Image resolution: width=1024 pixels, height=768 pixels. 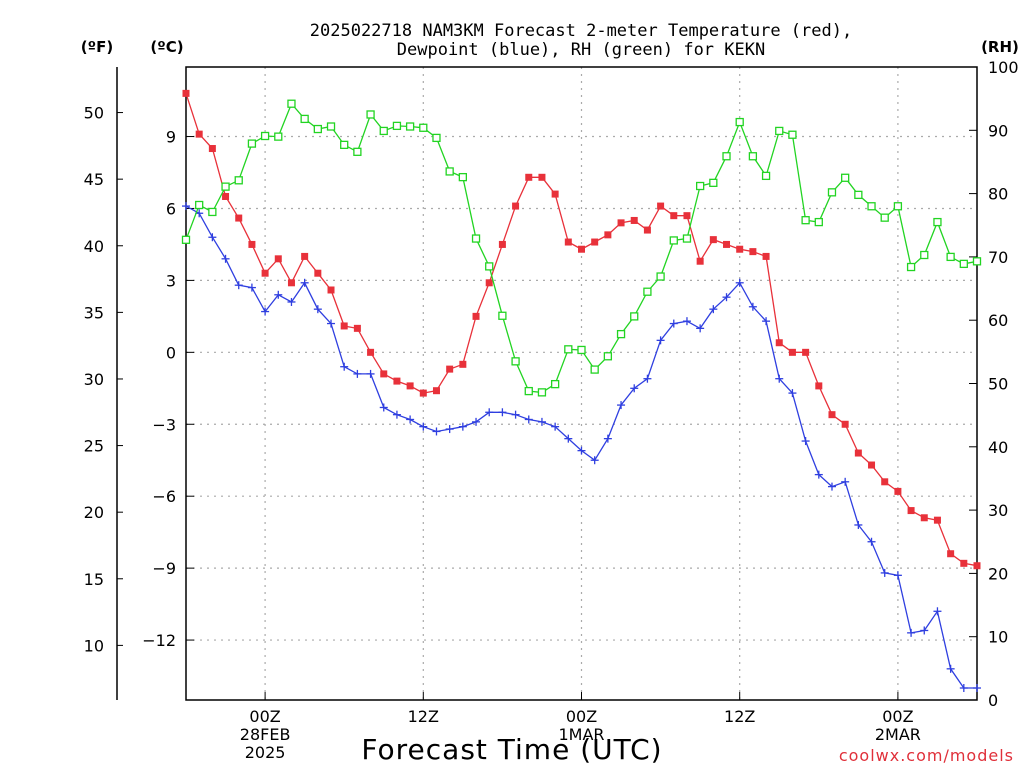 I want to click on credit-text: coolwx.com/models, so click(x=926, y=755).